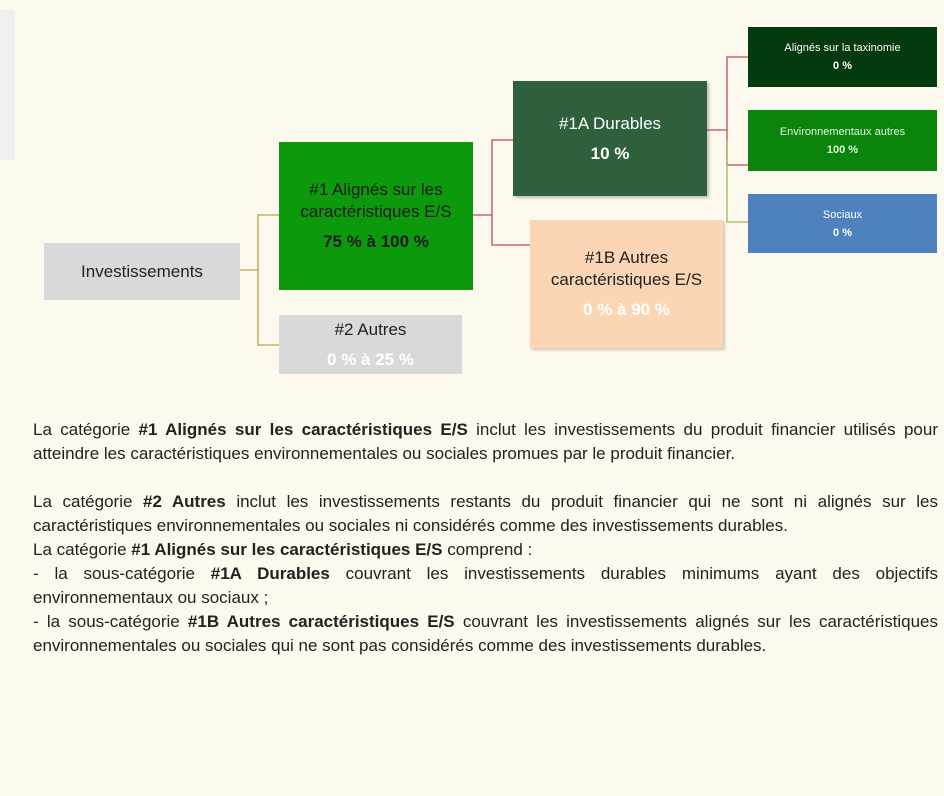 This screenshot has height=796, width=944. What do you see at coordinates (610, 123) in the screenshot?
I see `node-label: #1A Durables` at bounding box center [610, 123].